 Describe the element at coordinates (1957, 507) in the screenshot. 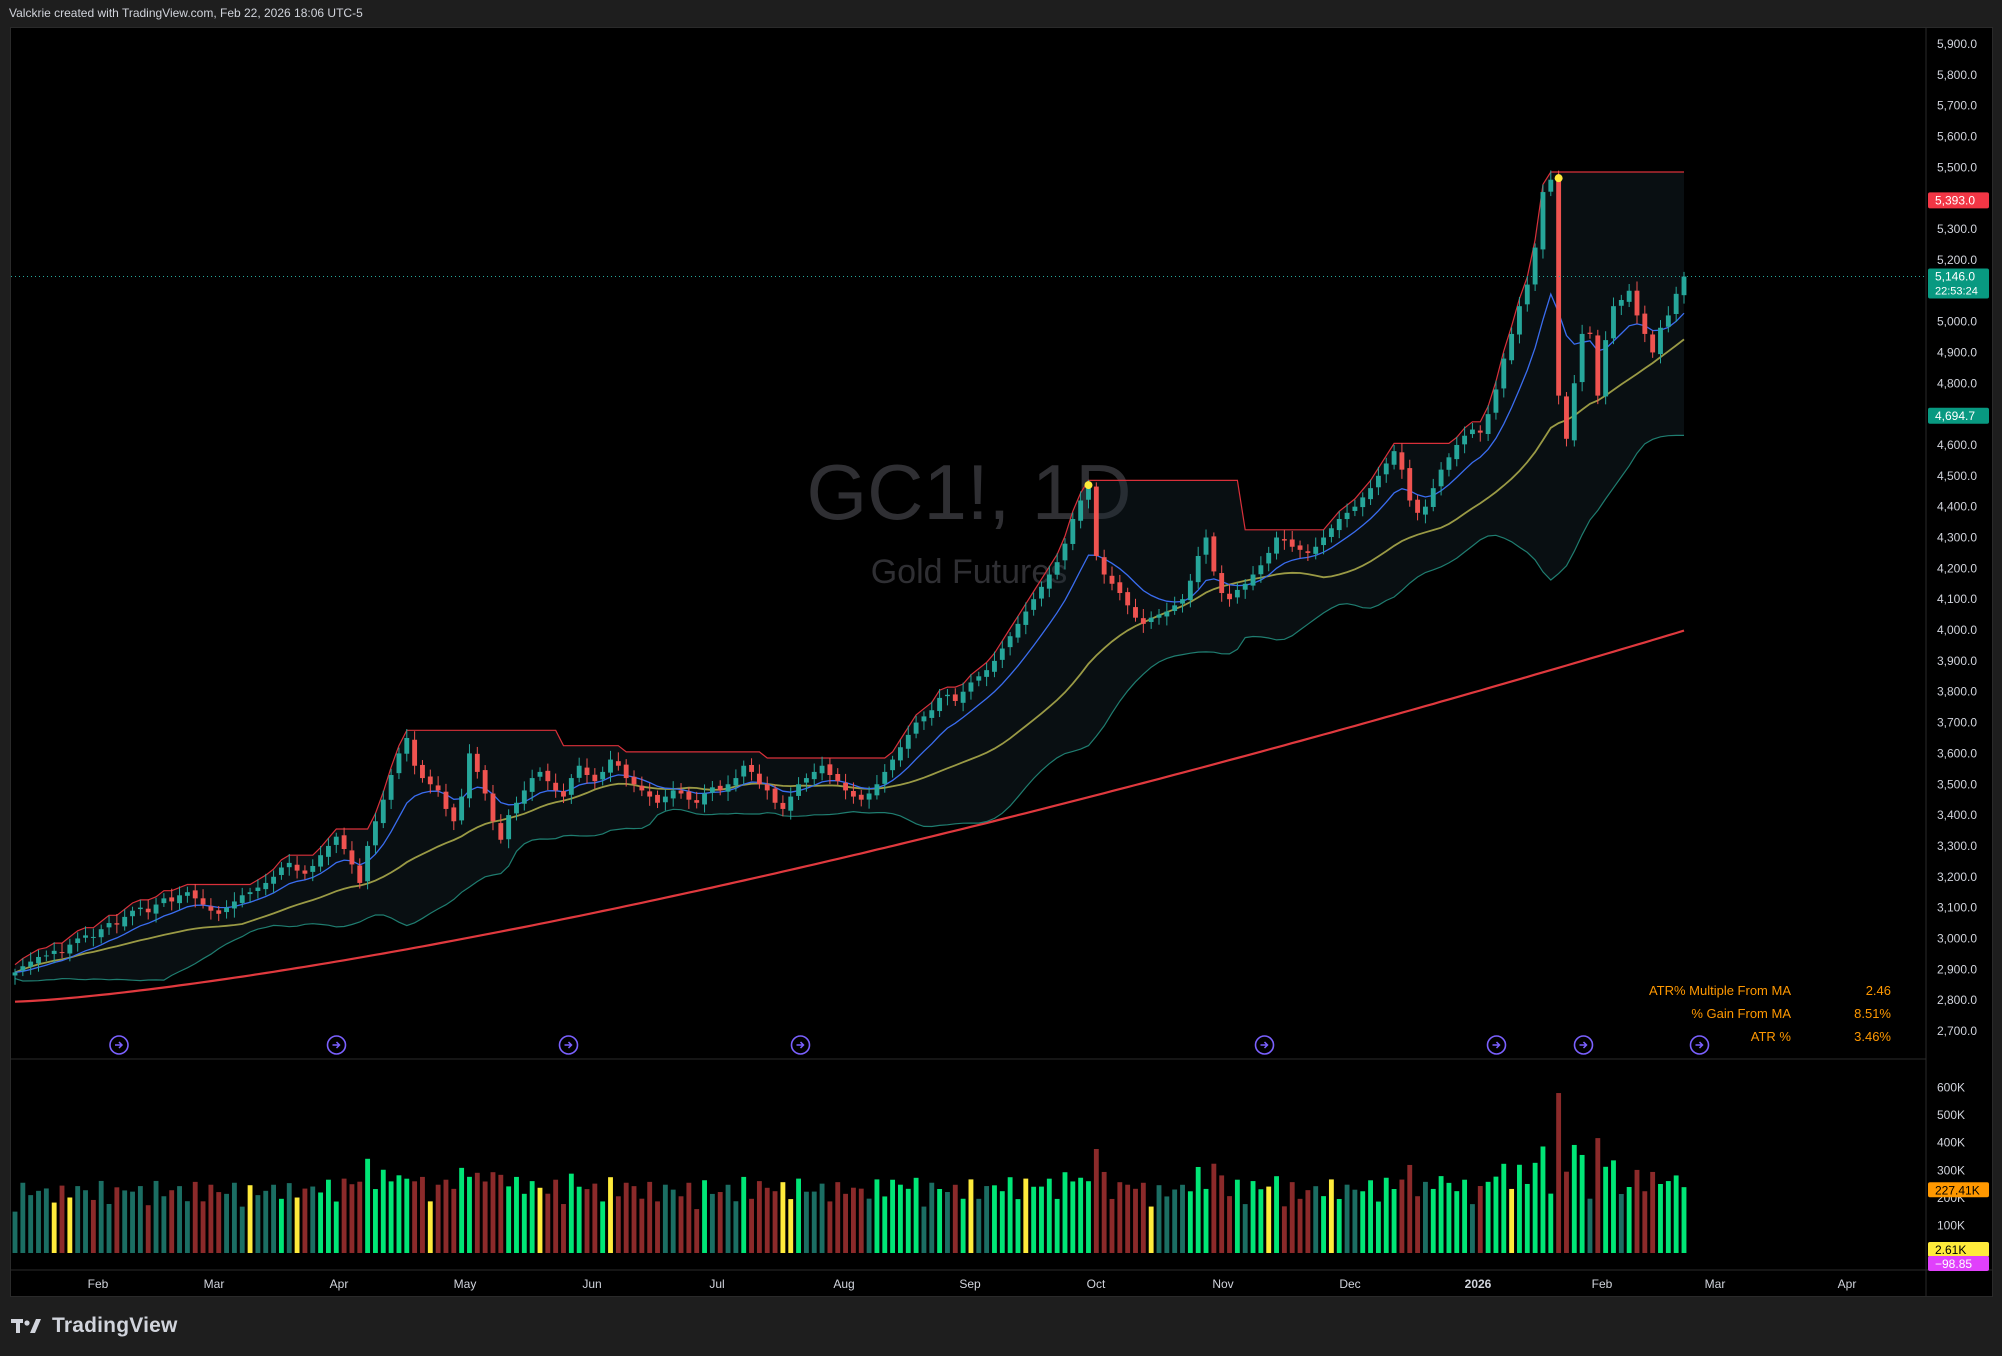

I see `price-tick-label: 4,400.0` at that location.